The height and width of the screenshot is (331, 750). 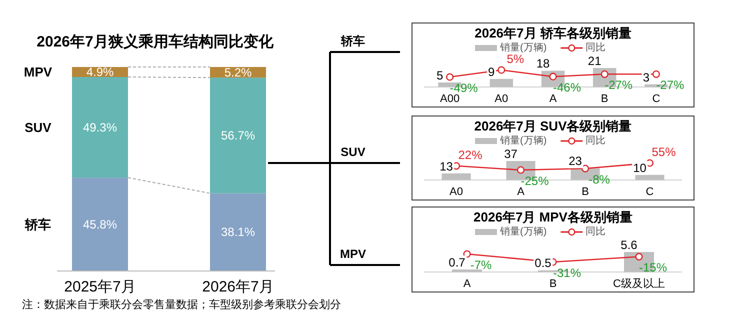 What do you see at coordinates (457, 263) in the screenshot?
I see `data-label: 0.7` at bounding box center [457, 263].